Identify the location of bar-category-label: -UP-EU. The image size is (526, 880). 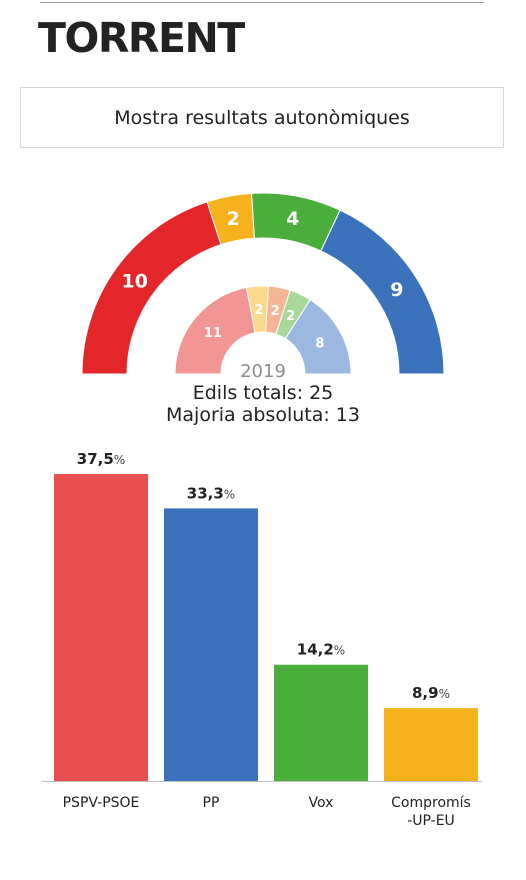
(431, 821).